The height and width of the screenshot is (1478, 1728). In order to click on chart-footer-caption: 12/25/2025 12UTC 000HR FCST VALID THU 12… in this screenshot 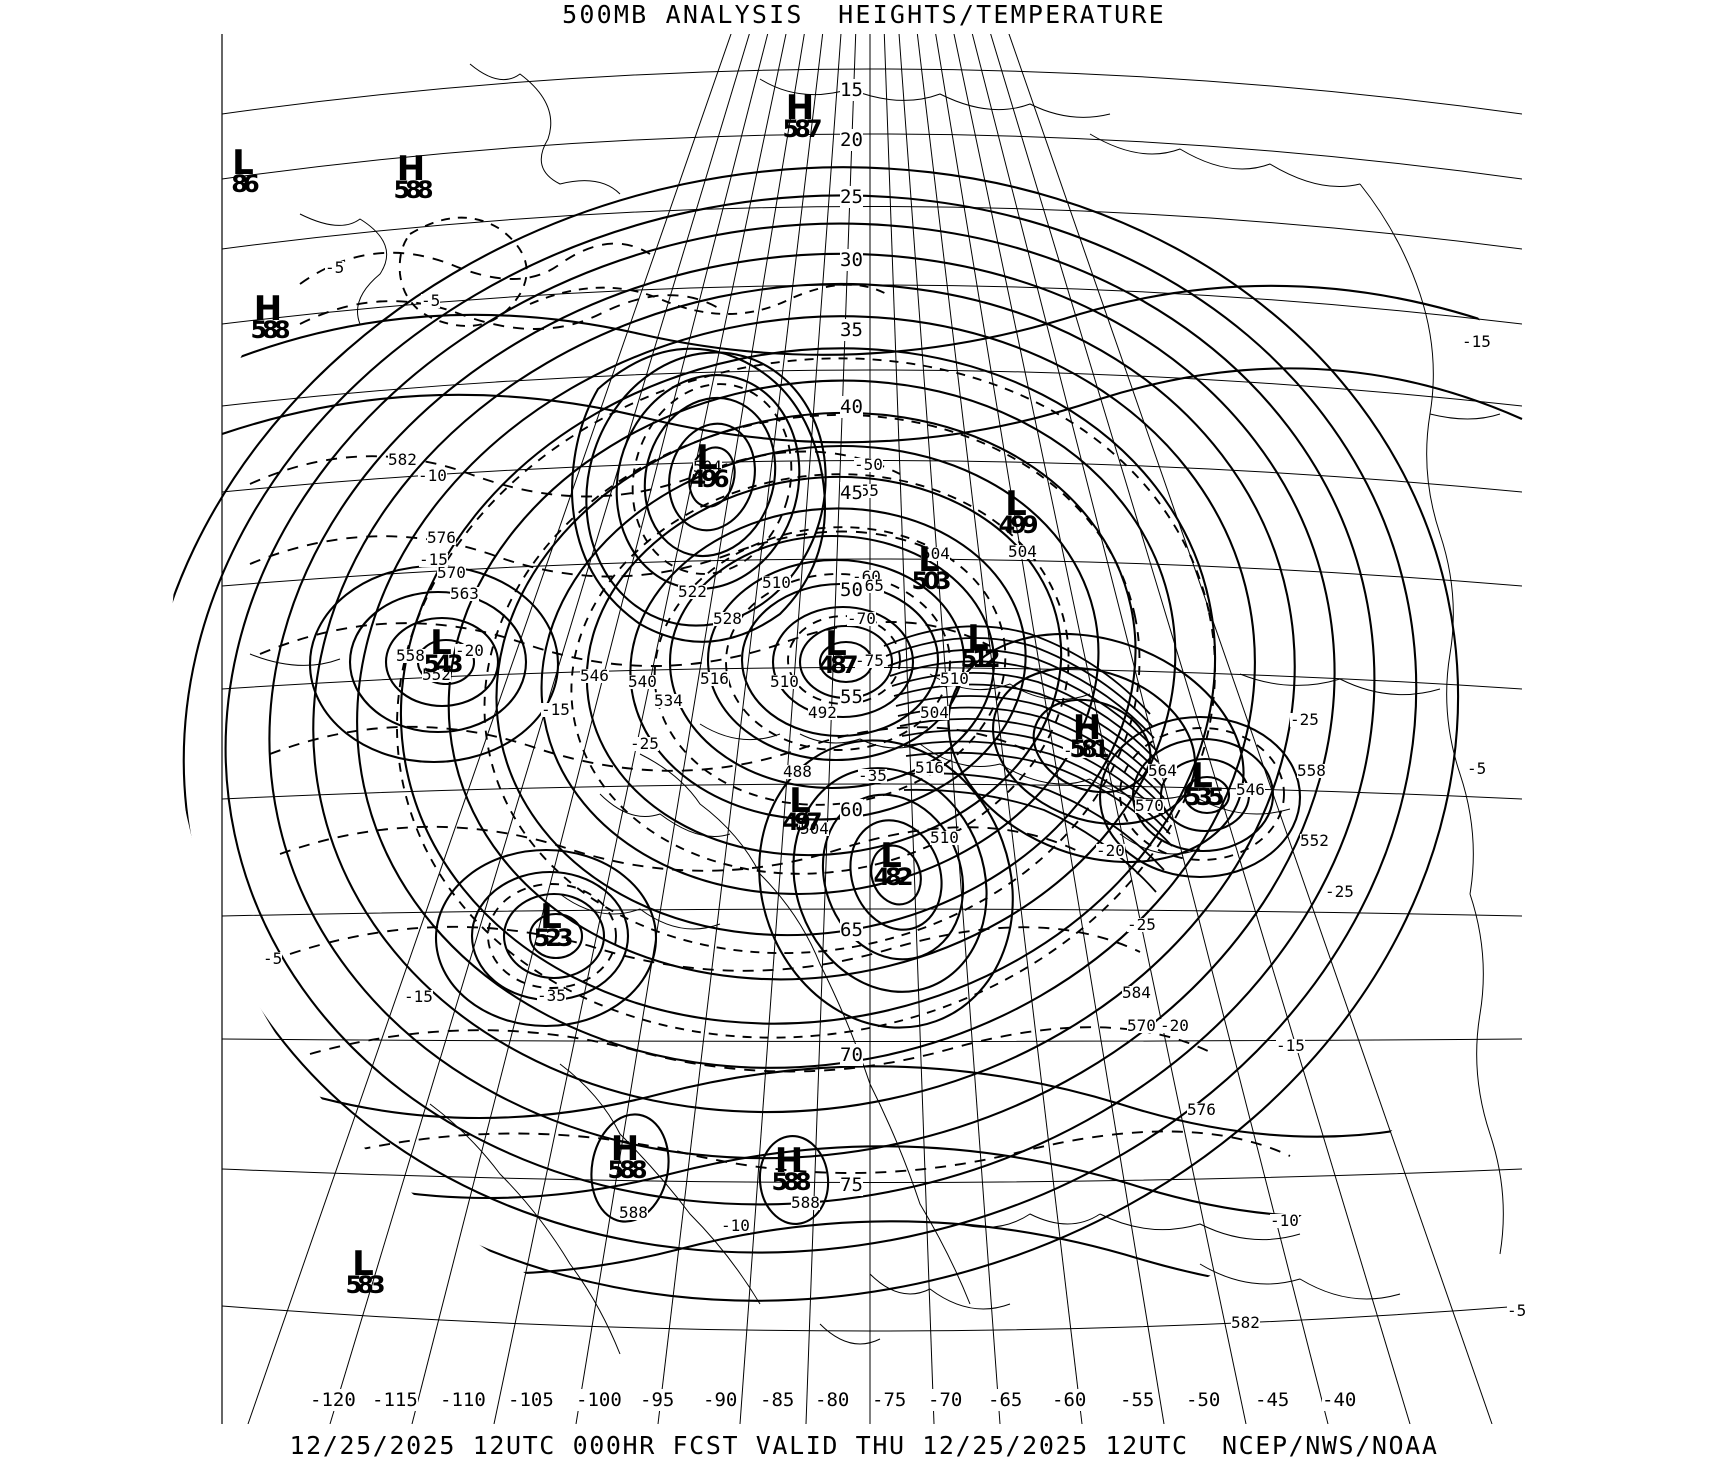, I will do `click(864, 1445)`.